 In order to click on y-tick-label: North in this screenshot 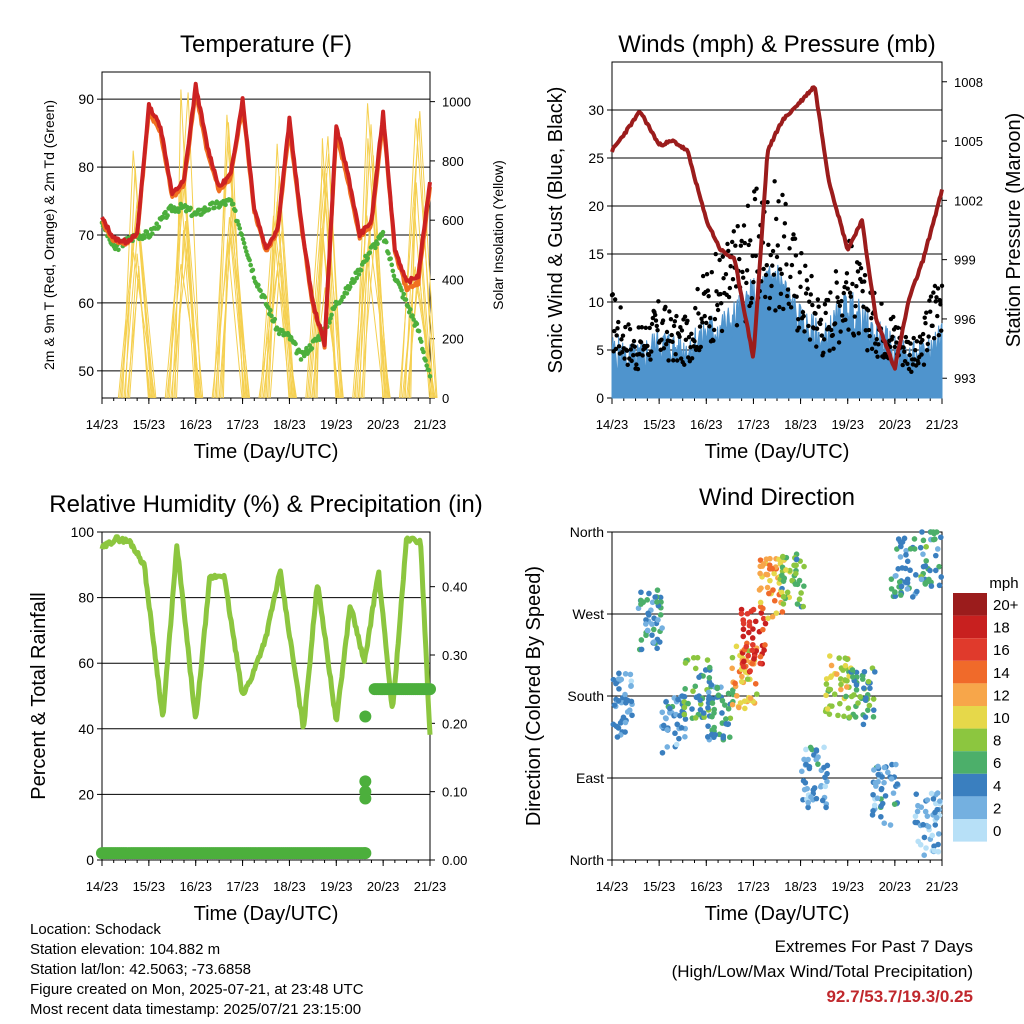, I will do `click(587, 860)`.